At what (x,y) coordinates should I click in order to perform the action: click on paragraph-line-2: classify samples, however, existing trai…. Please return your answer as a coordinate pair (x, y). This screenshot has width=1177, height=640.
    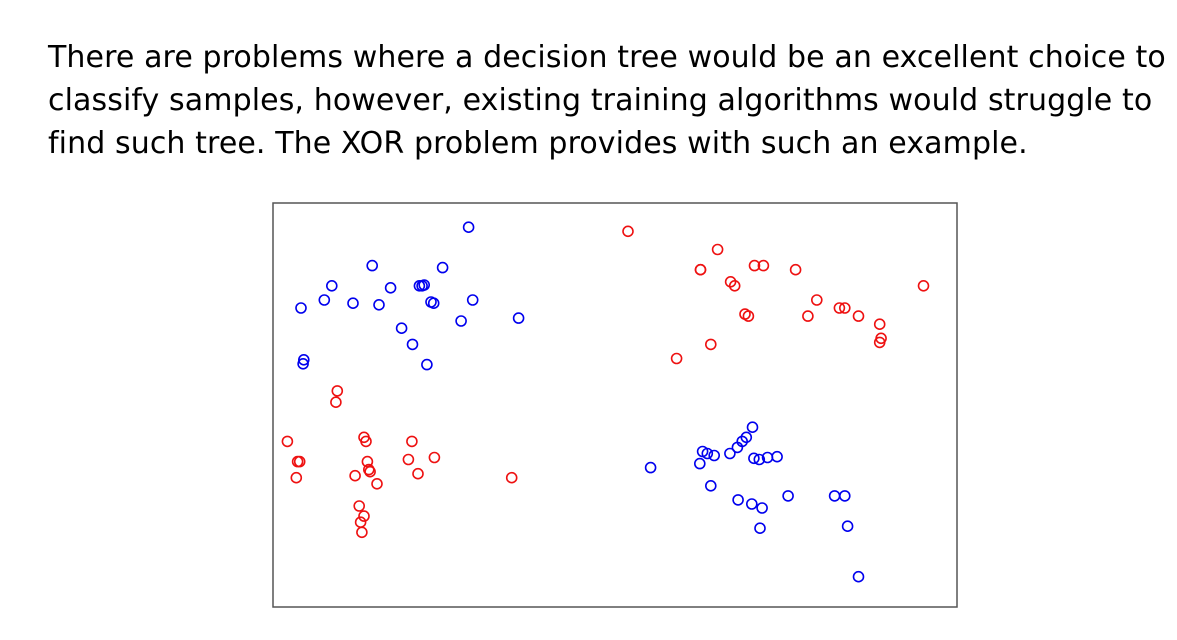
    Looking at the image, I should click on (600, 100).